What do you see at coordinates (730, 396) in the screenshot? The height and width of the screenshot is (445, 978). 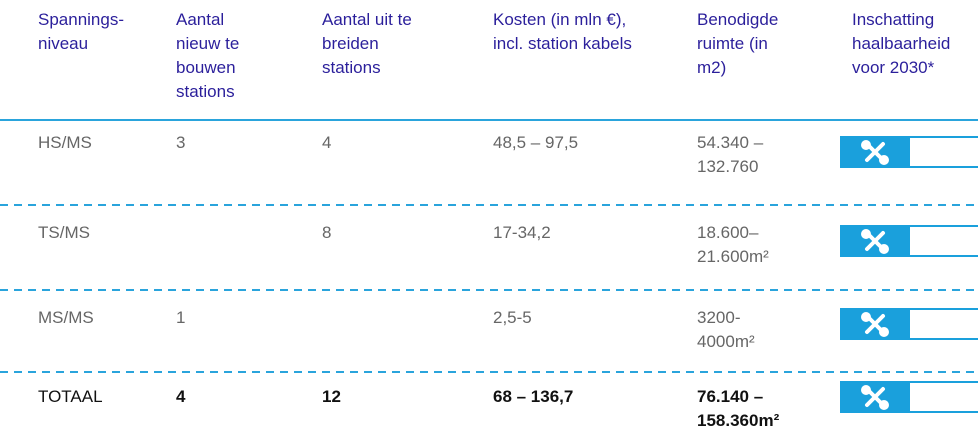 I see `cell-text: 76.140 –` at bounding box center [730, 396].